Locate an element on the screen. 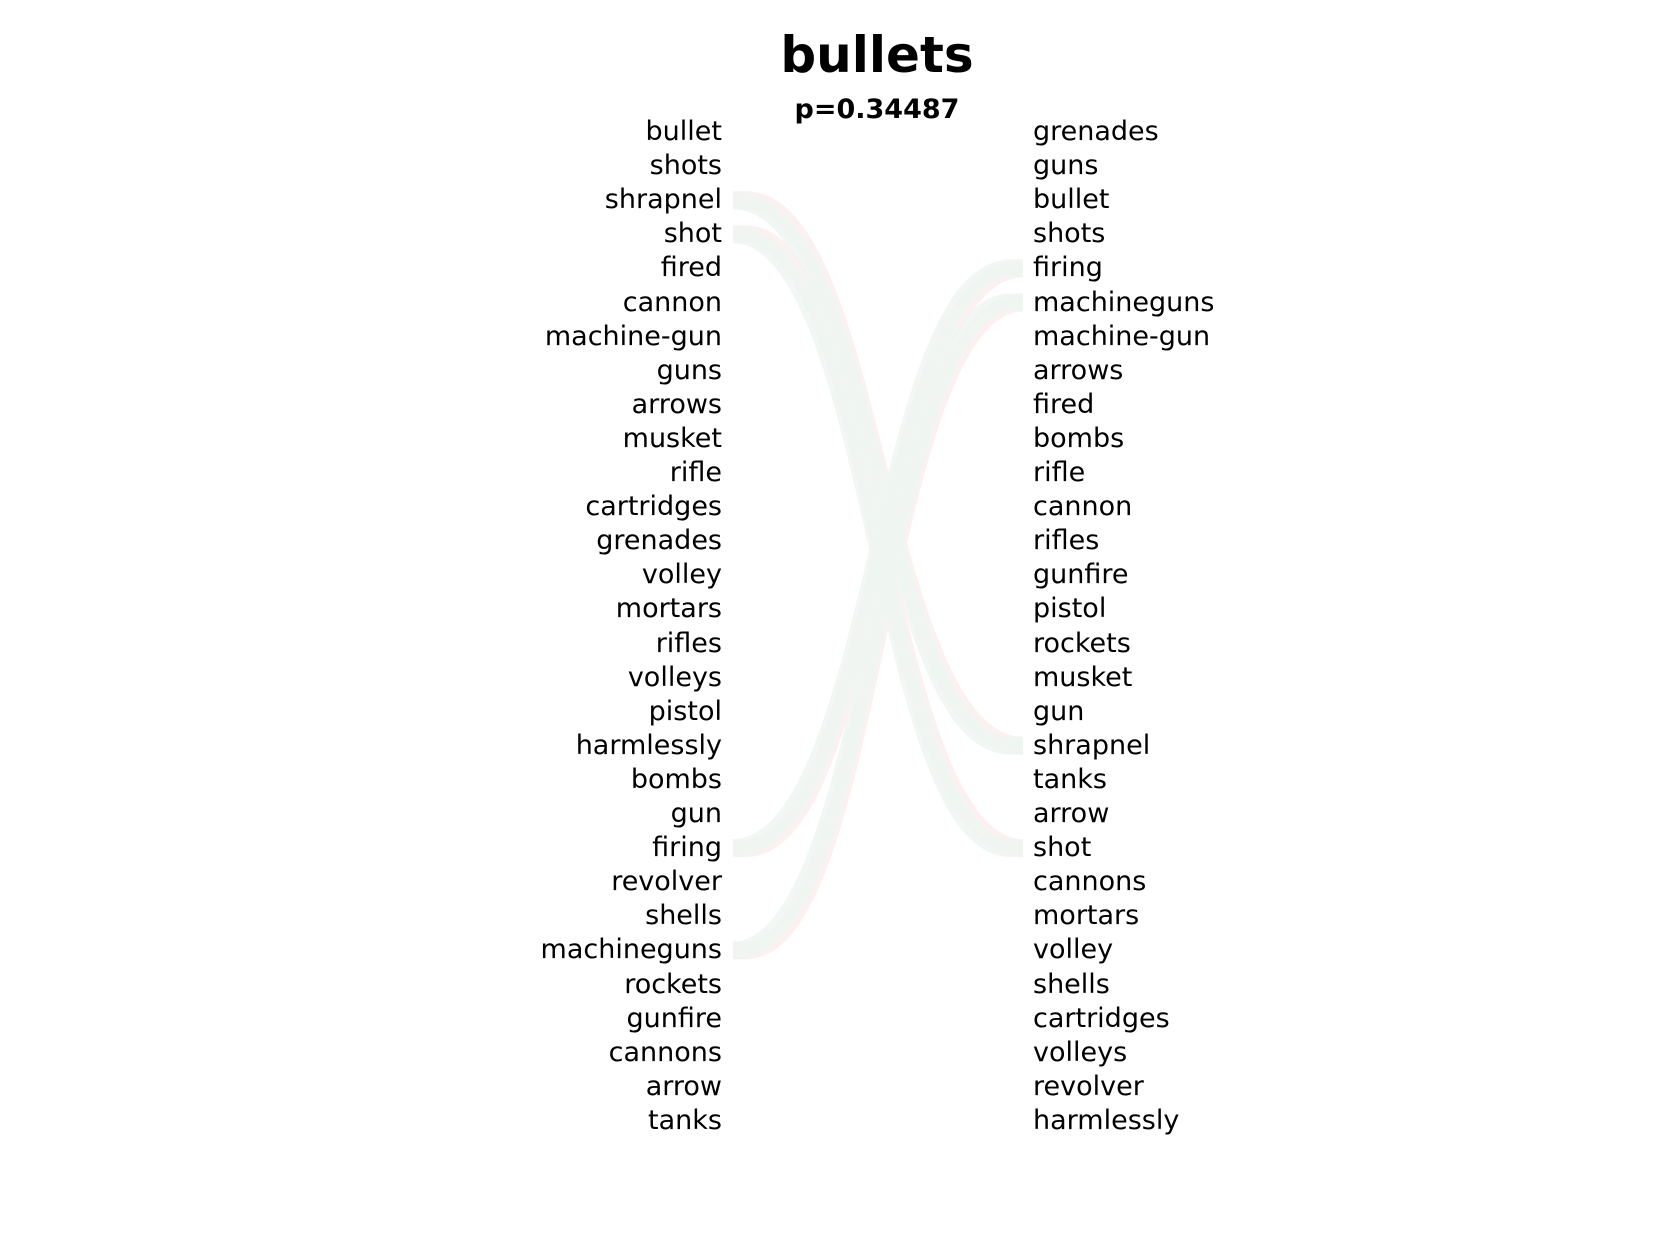 The width and height of the screenshot is (1680, 1260). left-word: shells is located at coordinates (683, 916).